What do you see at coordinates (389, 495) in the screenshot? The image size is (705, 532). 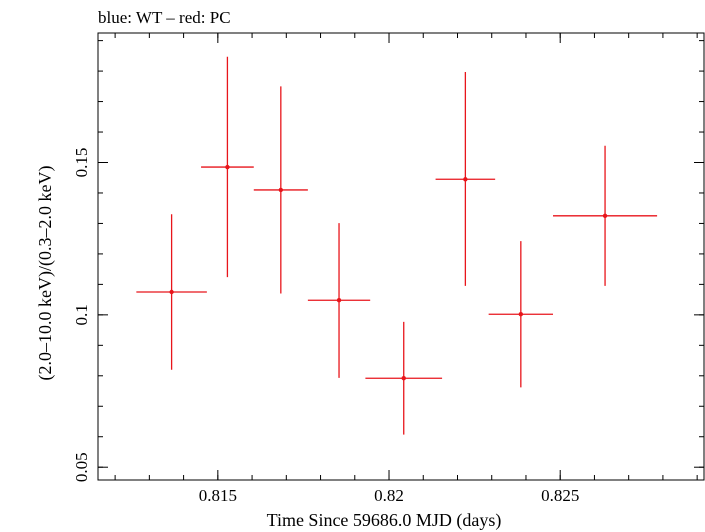 I see `x-tick-label: 0.82` at bounding box center [389, 495].